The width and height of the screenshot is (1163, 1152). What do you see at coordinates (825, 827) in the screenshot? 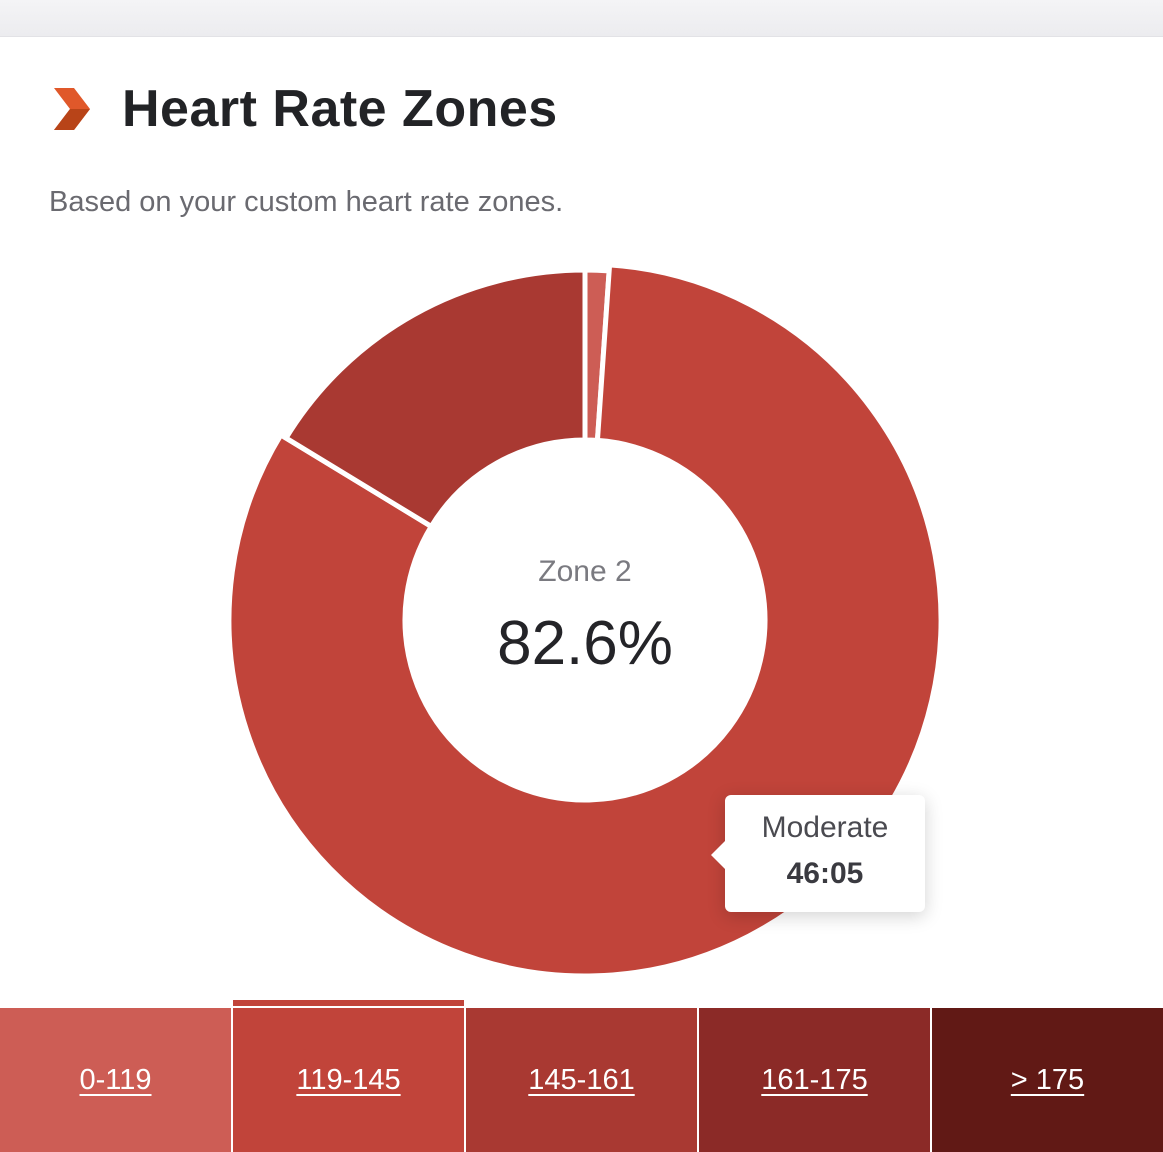
I see `tooltip-label: Moderate` at bounding box center [825, 827].